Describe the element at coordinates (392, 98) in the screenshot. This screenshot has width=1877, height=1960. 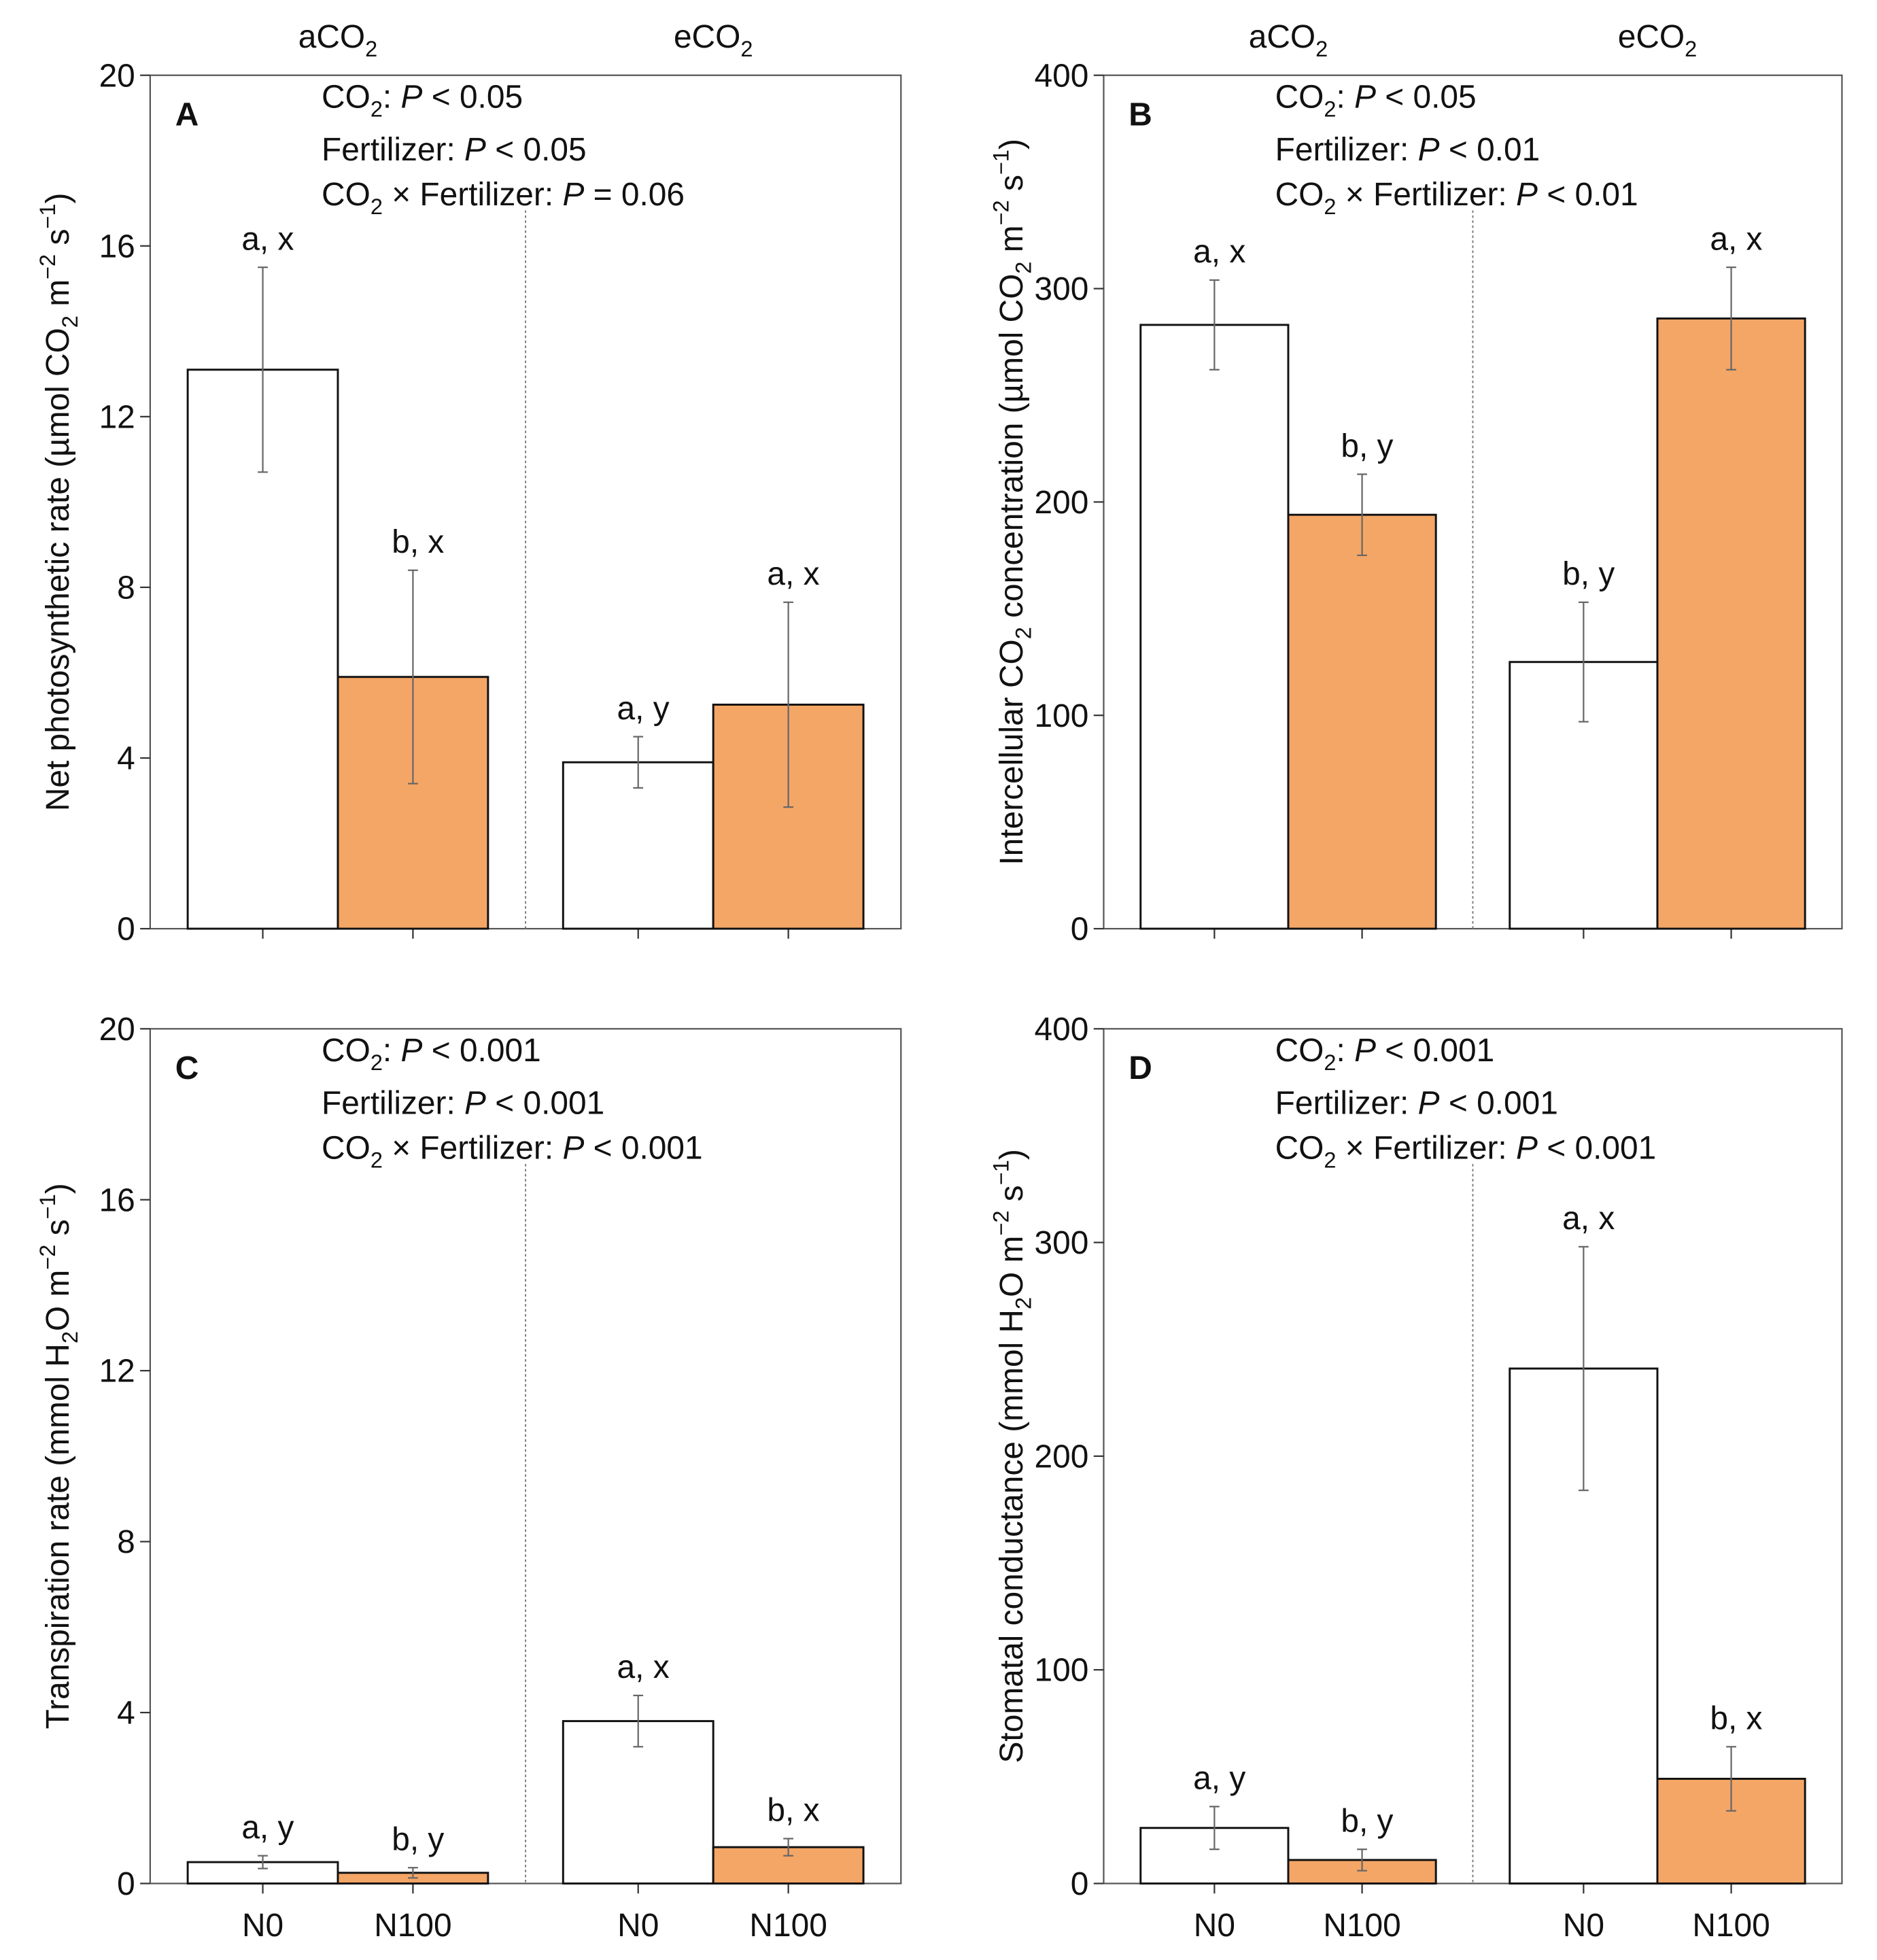
I see `text-segment: :` at that location.